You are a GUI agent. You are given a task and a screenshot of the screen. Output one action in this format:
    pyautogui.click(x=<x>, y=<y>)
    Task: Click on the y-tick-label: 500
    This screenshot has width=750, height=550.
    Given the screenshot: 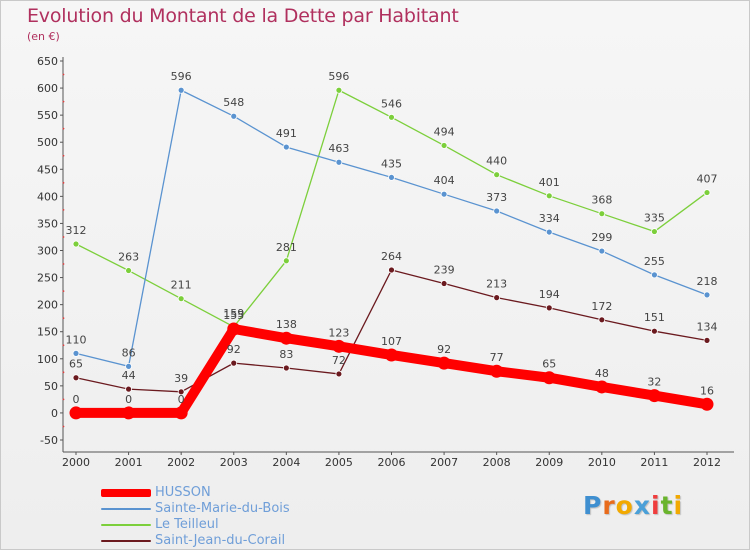 What is the action you would take?
    pyautogui.click(x=47, y=142)
    